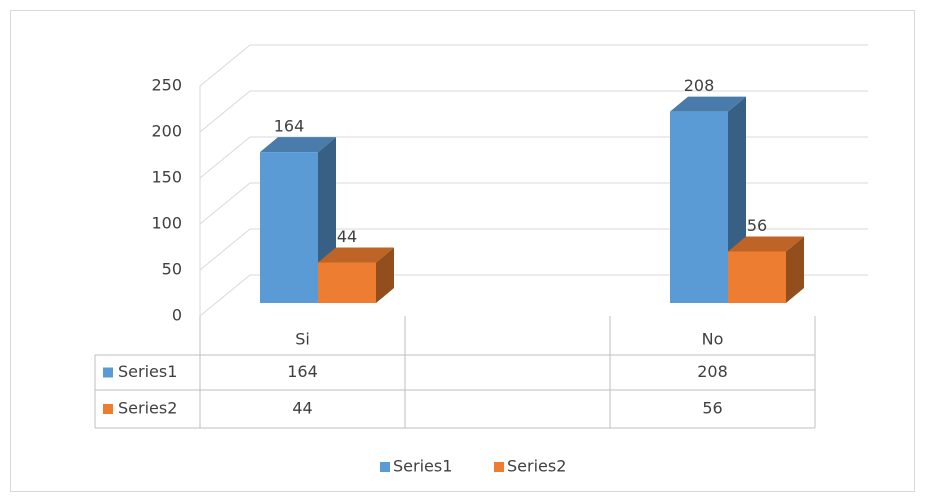 This screenshot has height=502, width=925. What do you see at coordinates (166, 85) in the screenshot?
I see `y-tick-label: 250` at bounding box center [166, 85].